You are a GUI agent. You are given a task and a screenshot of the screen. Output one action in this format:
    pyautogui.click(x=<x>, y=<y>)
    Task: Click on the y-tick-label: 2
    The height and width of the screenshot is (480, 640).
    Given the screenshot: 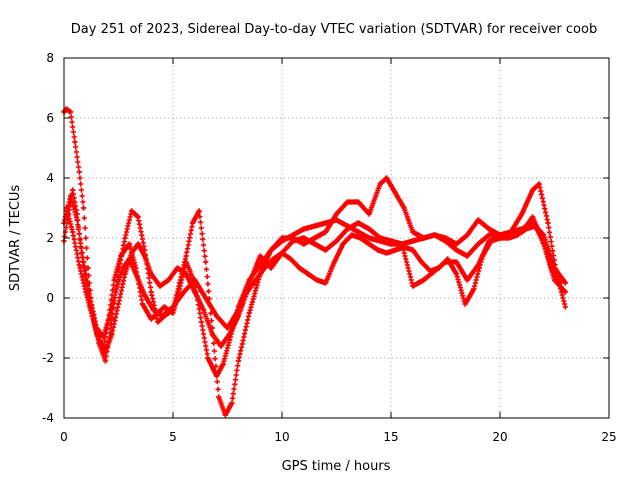 What is the action you would take?
    pyautogui.click(x=50, y=238)
    